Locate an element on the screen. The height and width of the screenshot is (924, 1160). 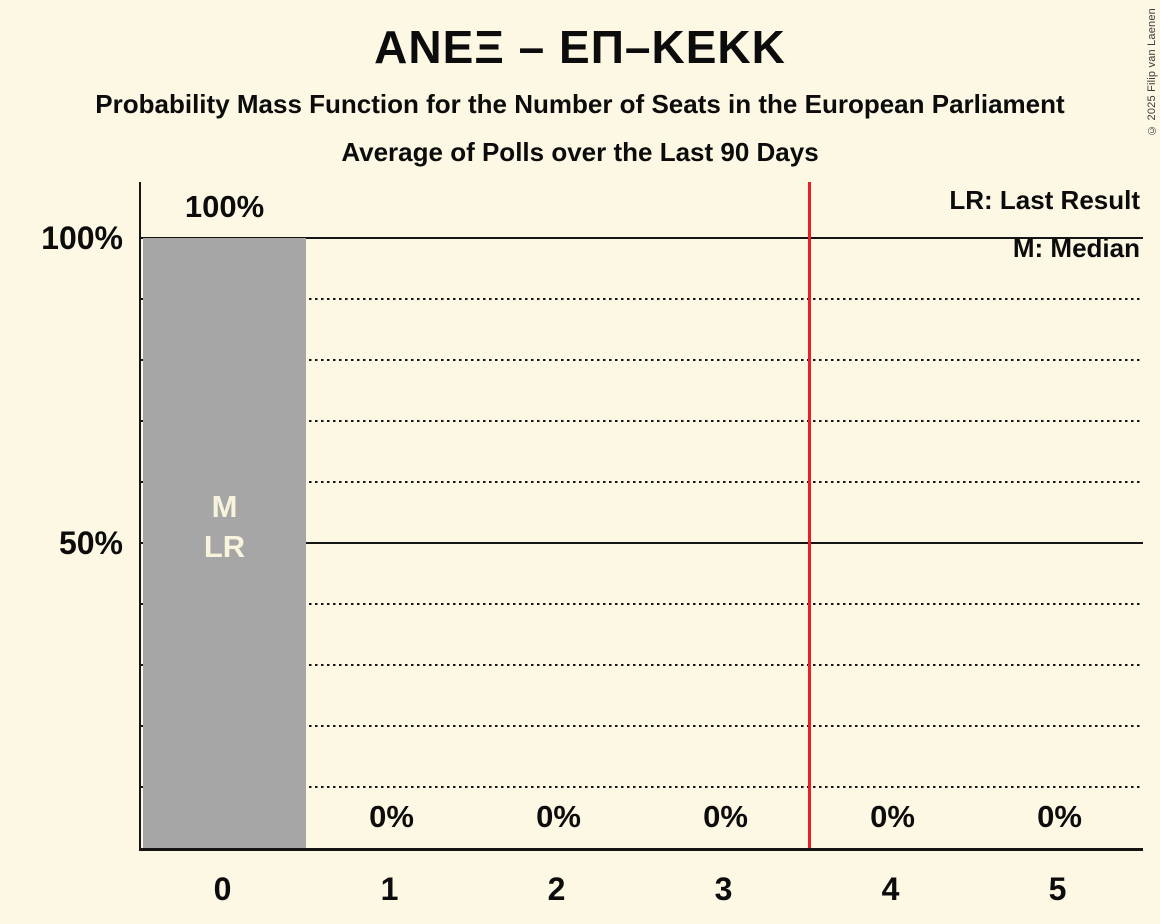
x-tick-label-1: 1 is located at coordinates (389, 889).